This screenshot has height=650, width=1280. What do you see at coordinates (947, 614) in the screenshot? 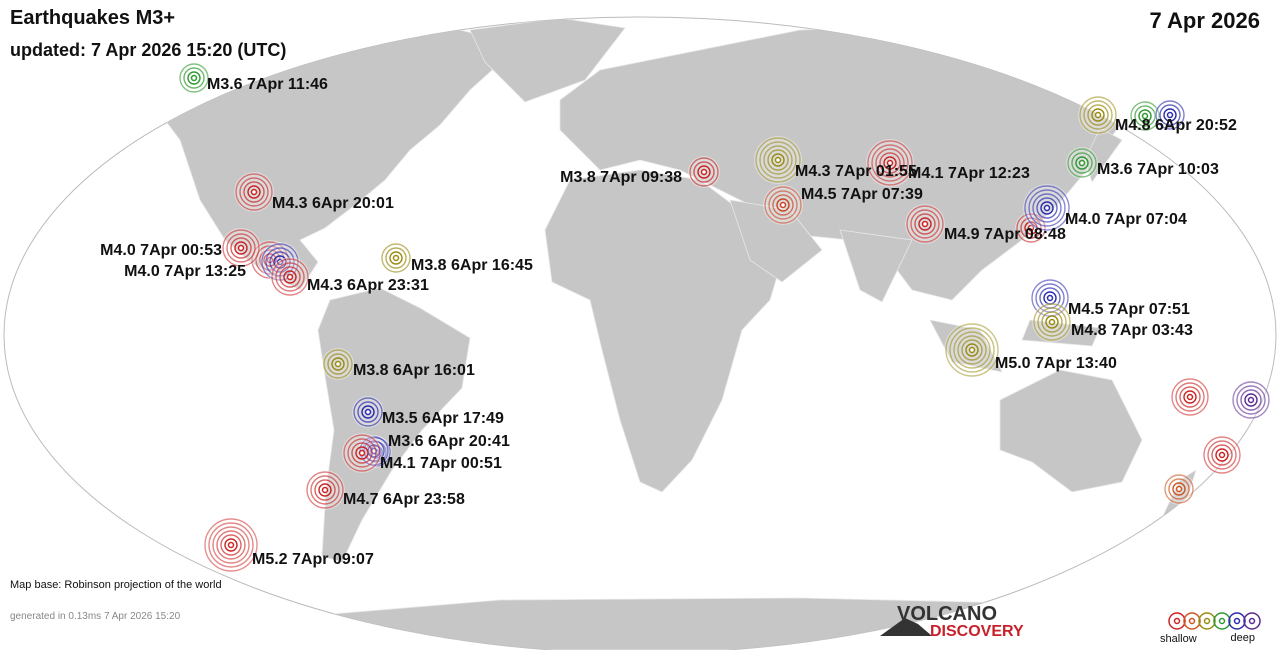
I see `logo-line1: VOLCANO` at bounding box center [947, 614].